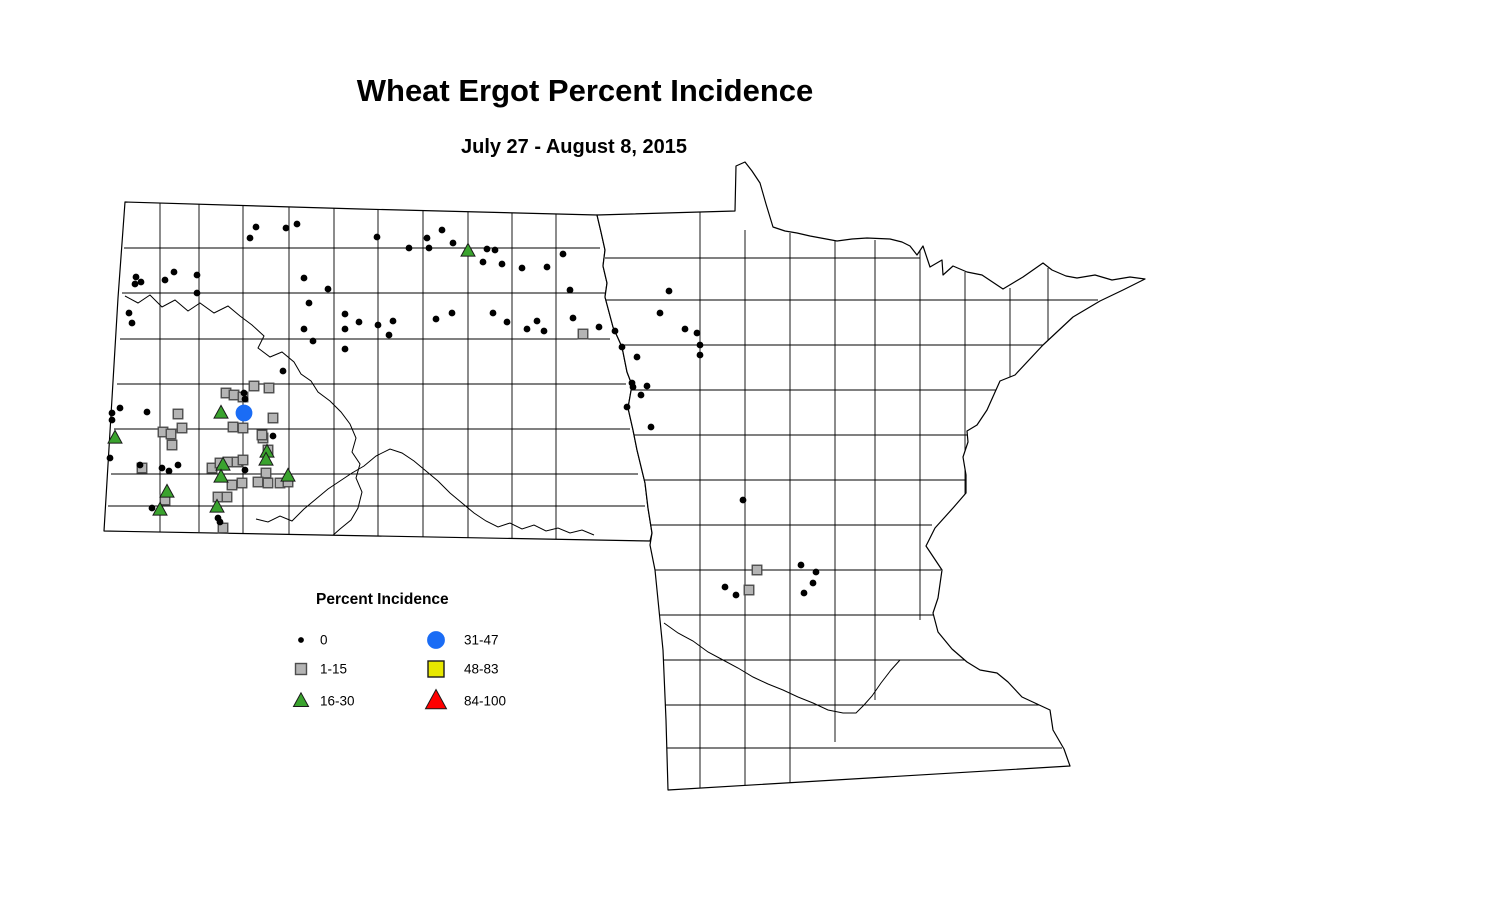 This screenshot has width=1503, height=900. I want to click on legend: 0 1-15 16-30 31-47 48-83 84-100, so click(399, 670).